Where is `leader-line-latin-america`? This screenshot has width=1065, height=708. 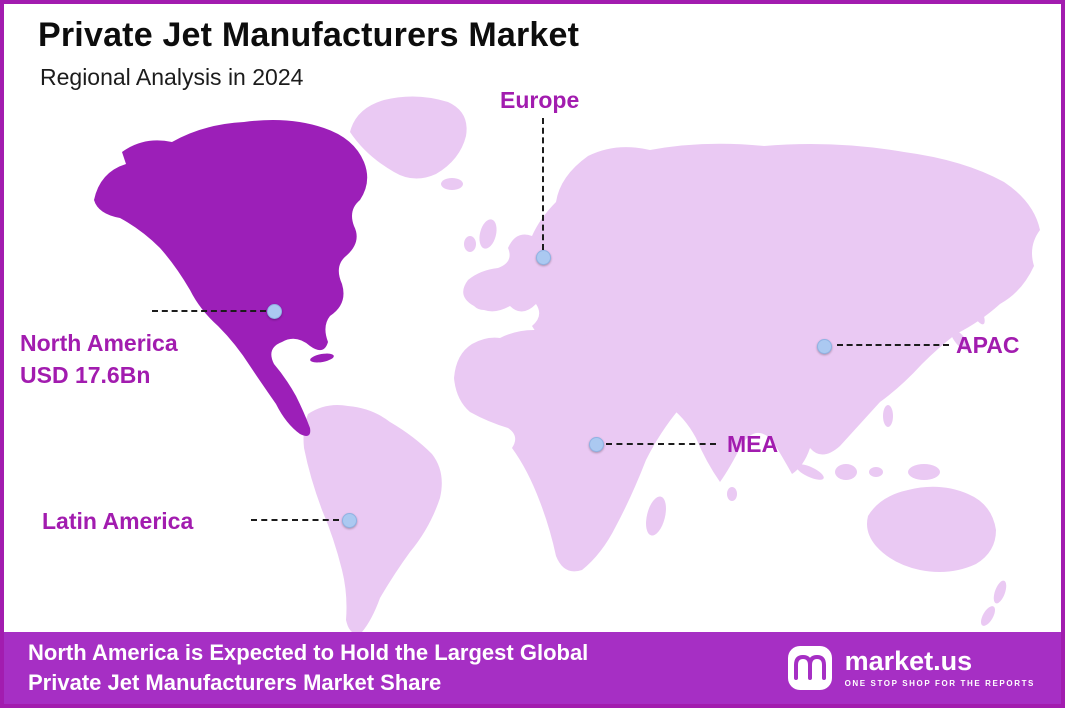 leader-line-latin-america is located at coordinates (295, 520).